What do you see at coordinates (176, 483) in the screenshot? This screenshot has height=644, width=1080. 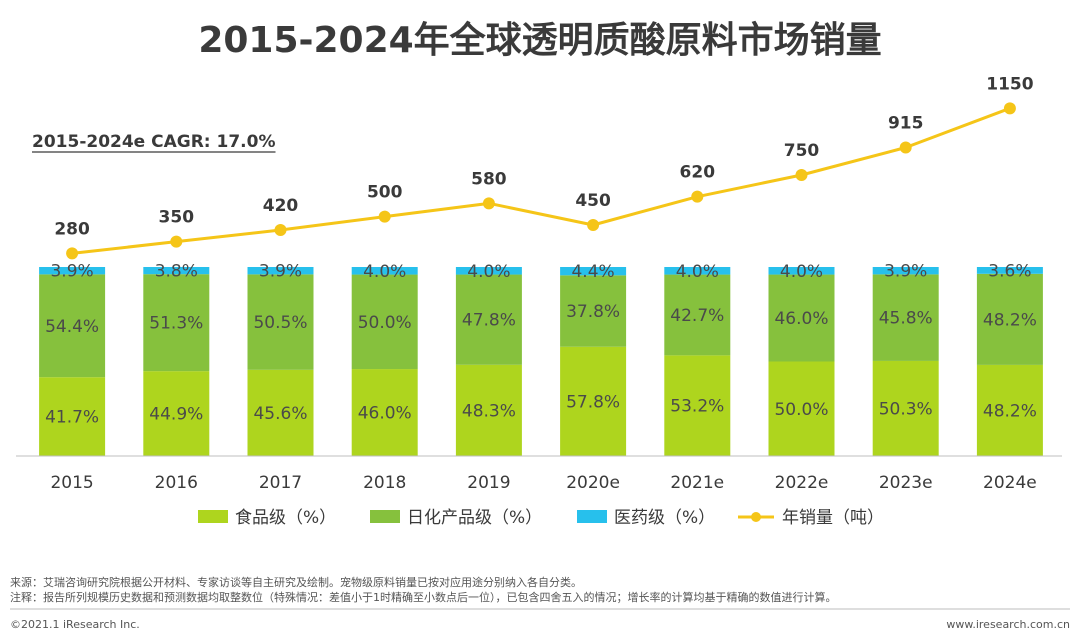 I see `x-tick-2016: 2016` at bounding box center [176, 483].